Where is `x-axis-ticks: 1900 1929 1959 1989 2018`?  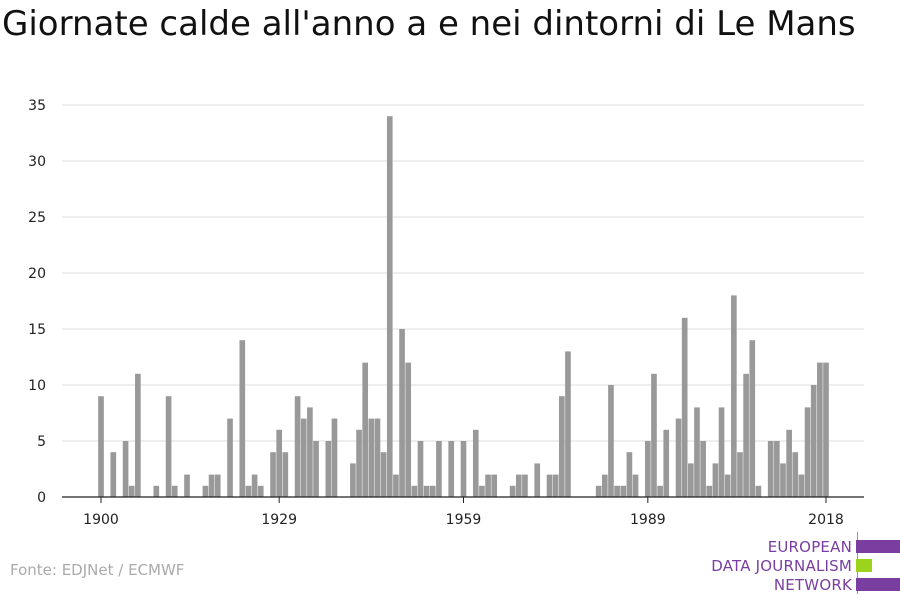 x-axis-ticks: 1900 1929 1959 1989 2018 is located at coordinates (463, 512).